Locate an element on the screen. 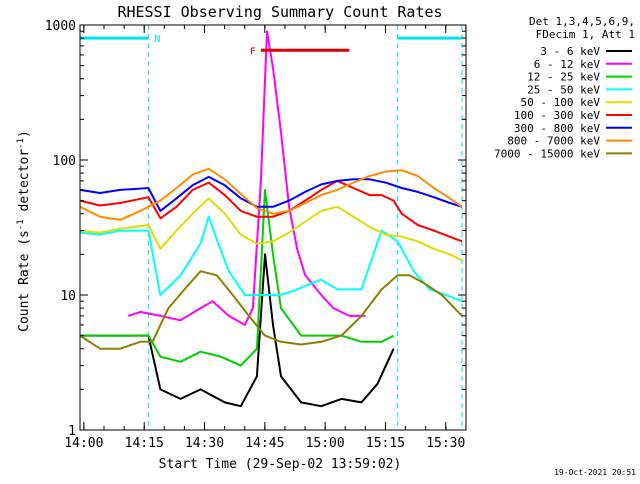 This screenshot has width=640, height=484. x-tick-label-1: 14:15 is located at coordinates (144, 443).